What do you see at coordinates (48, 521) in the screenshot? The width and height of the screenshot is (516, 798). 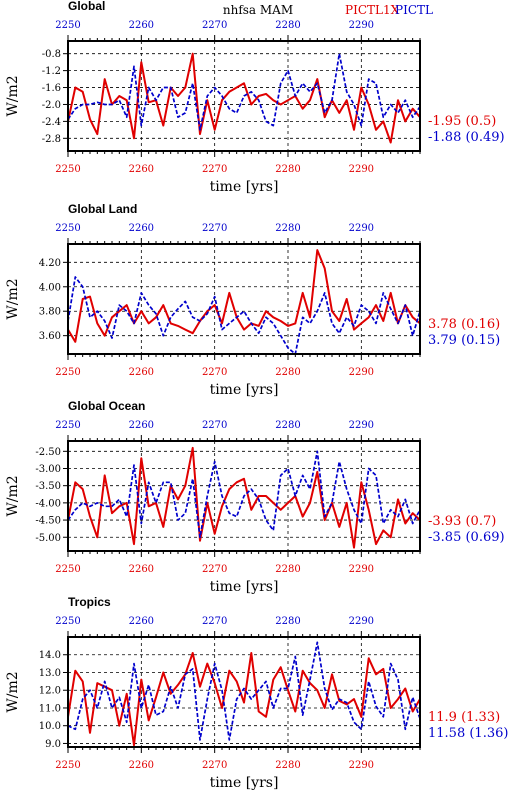 I see `y-tick-label: -4.50` at bounding box center [48, 521].